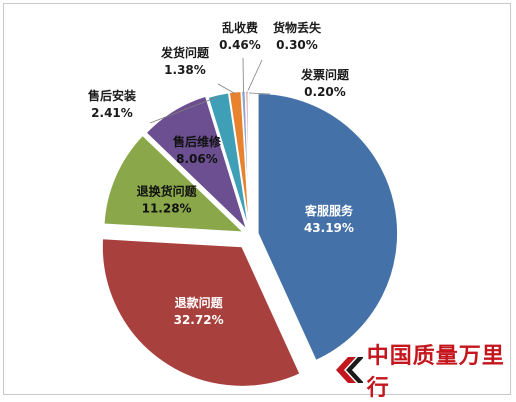 This screenshot has width=516, height=402. What do you see at coordinates (112, 95) in the screenshot?
I see `slice-label-4: 售后安装` at bounding box center [112, 95].